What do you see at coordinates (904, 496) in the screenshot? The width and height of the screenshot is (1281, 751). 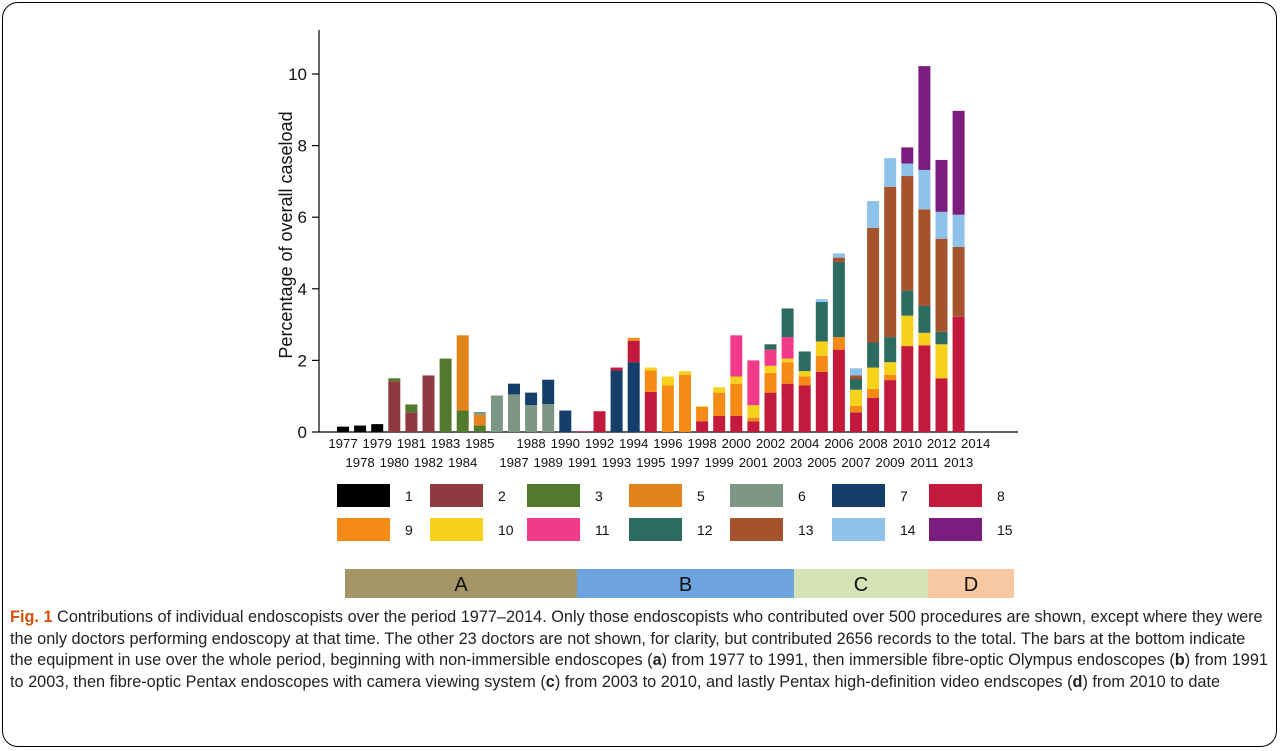 I see `legend-label-7: 7` at bounding box center [904, 496].